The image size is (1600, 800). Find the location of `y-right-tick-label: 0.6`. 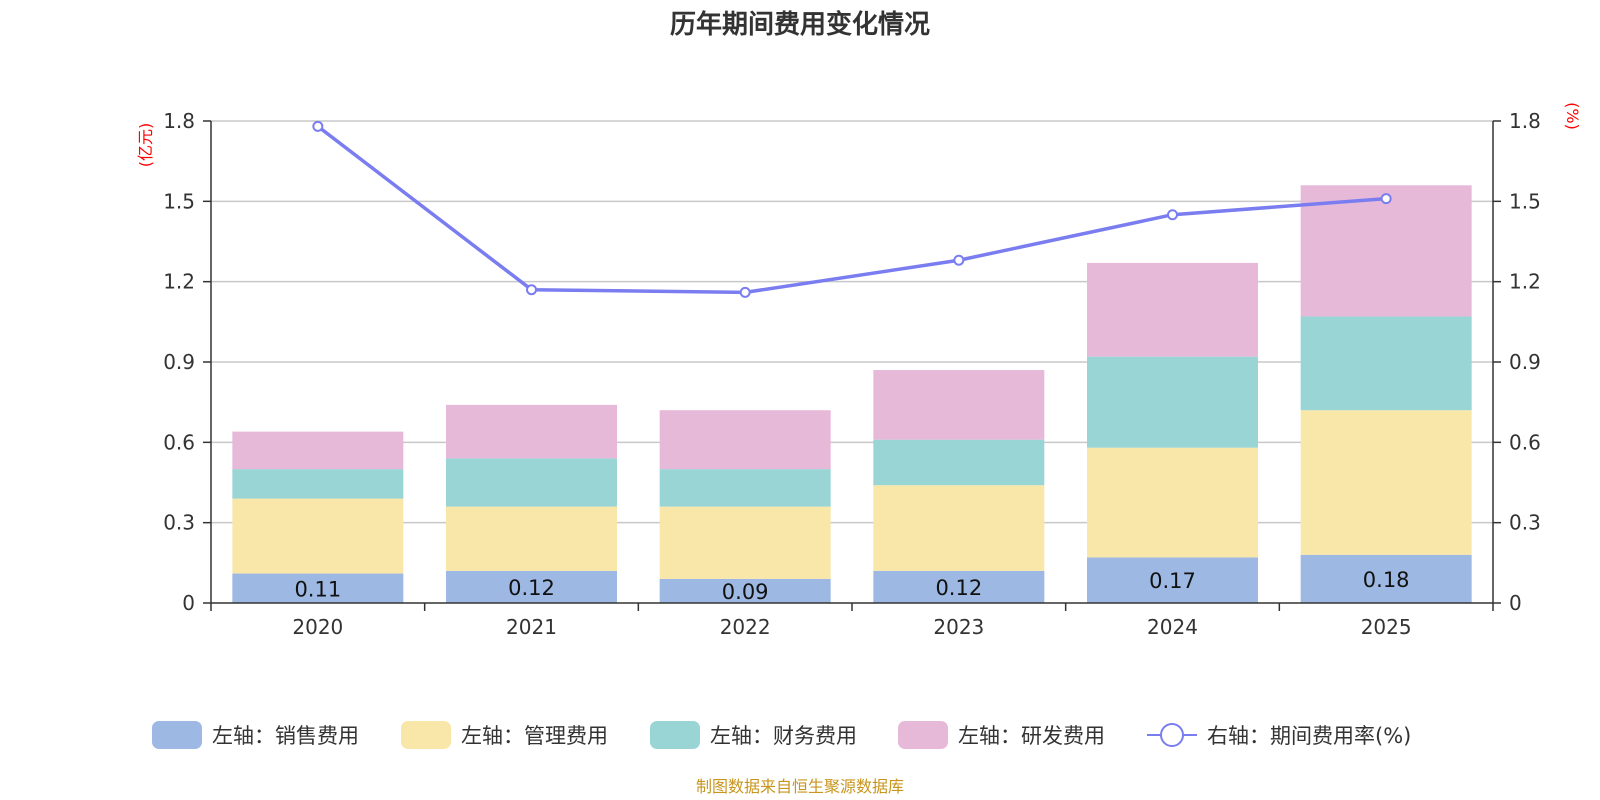

y-right-tick-label: 0.6 is located at coordinates (1525, 442).